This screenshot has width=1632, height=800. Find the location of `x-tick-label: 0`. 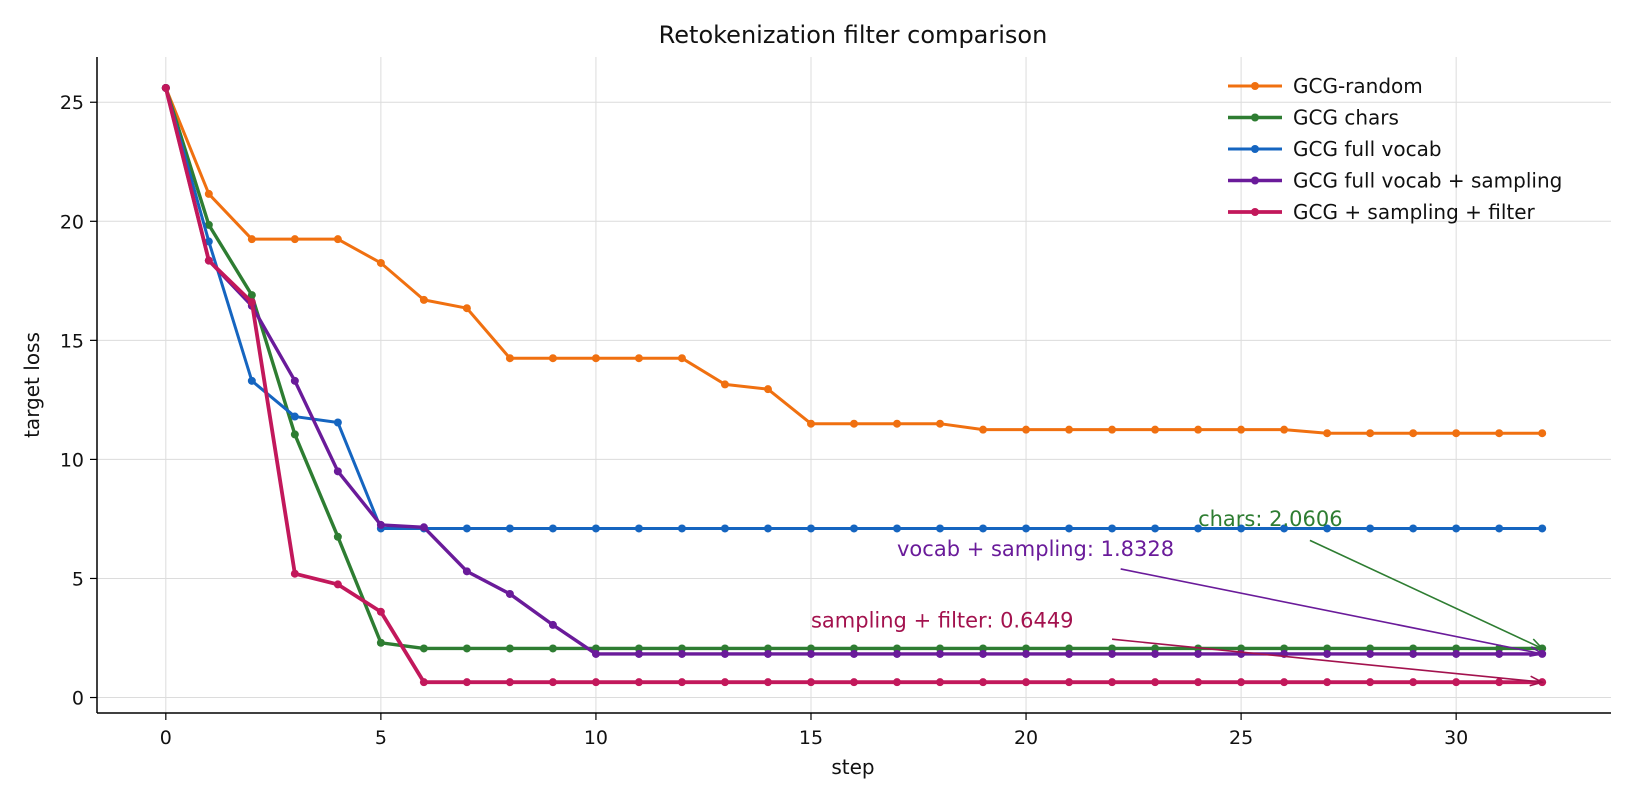

x-tick-label: 0 is located at coordinates (166, 738).